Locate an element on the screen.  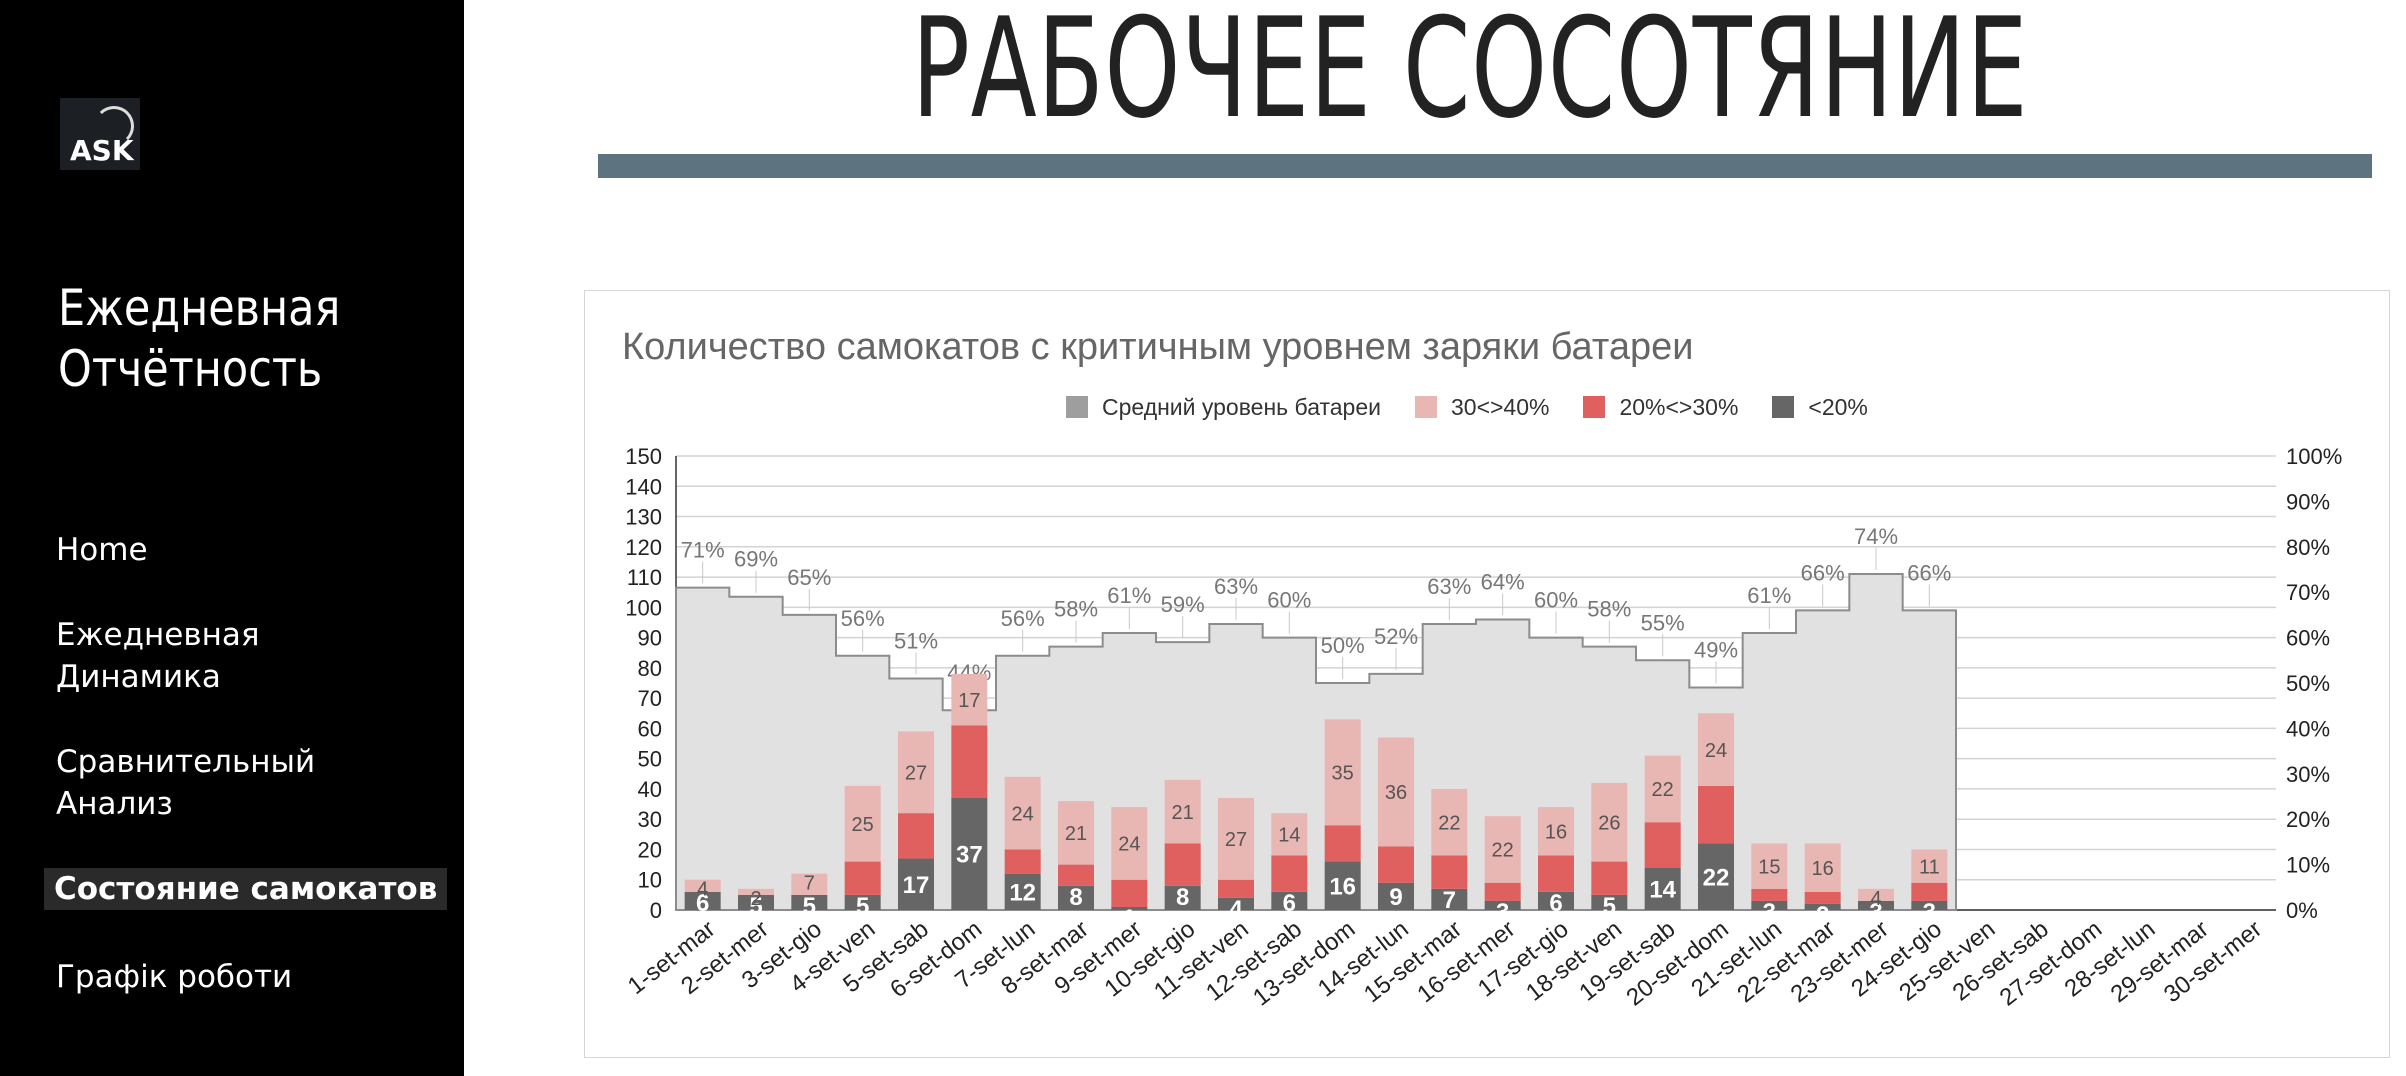
bar-30-40-label: 15 is located at coordinates (1769, 867).